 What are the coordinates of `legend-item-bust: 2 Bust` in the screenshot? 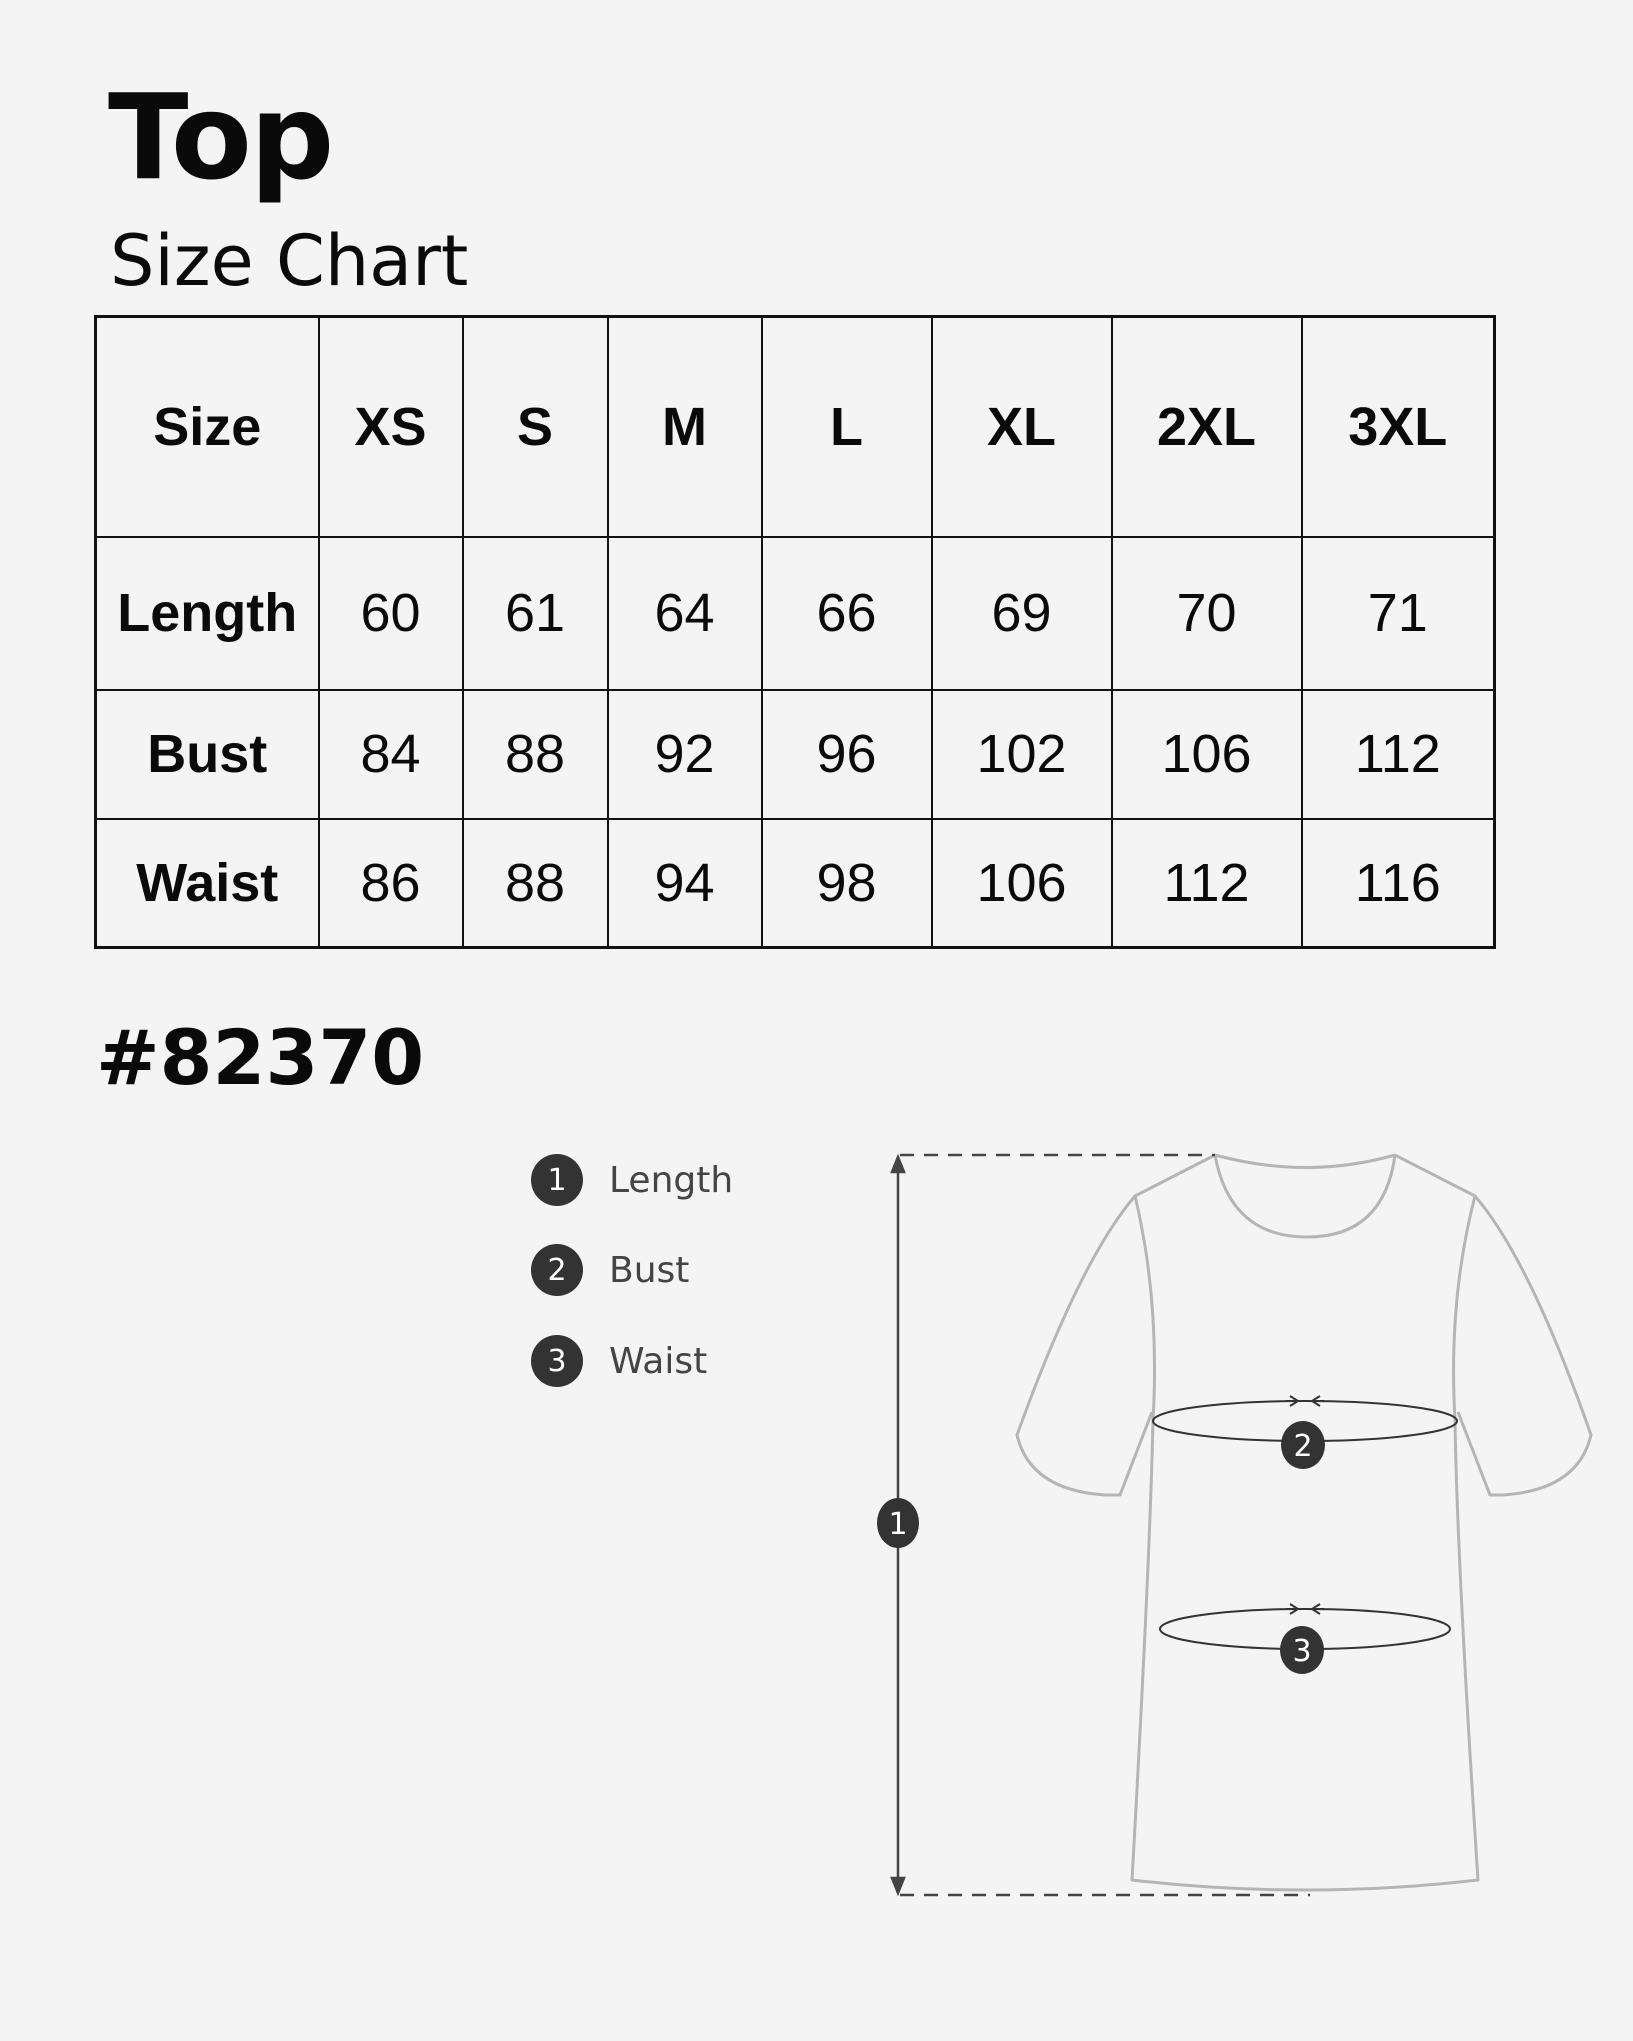 It's located at (610, 1270).